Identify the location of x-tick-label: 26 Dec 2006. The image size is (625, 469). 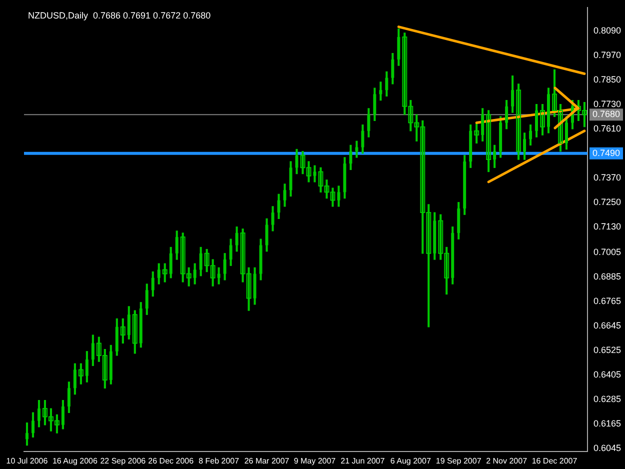
(171, 461).